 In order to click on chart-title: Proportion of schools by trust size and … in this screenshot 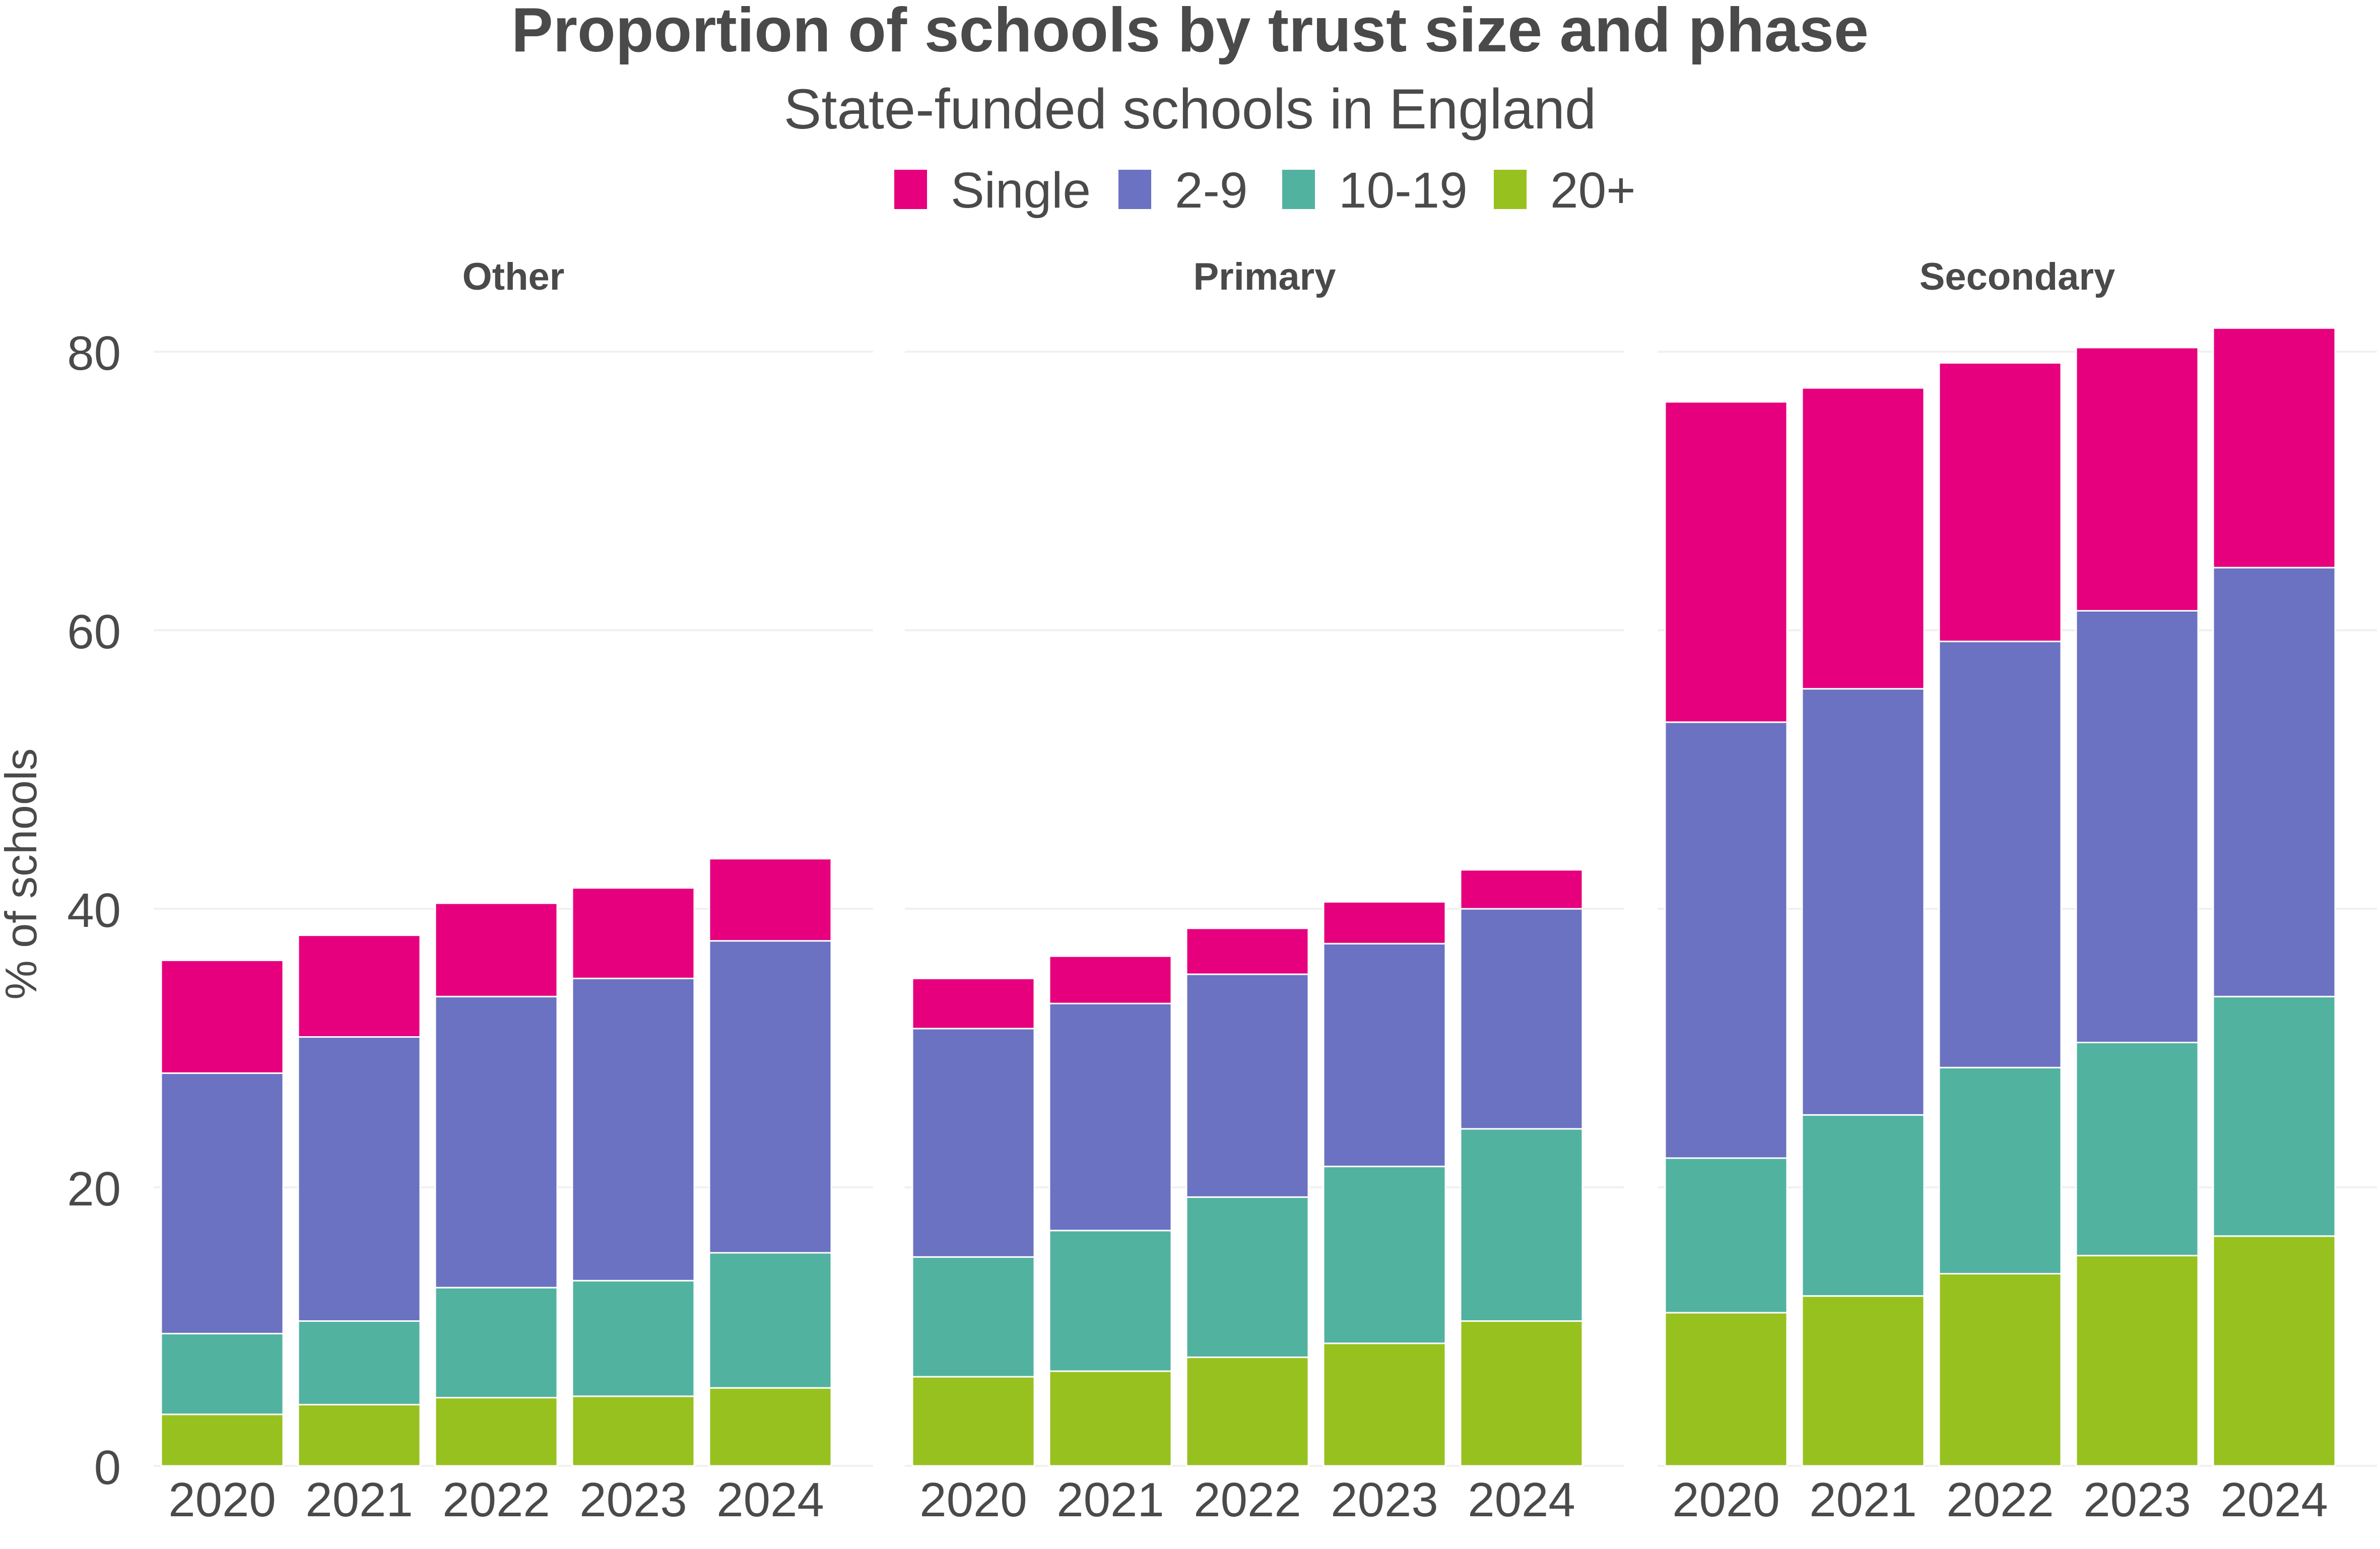, I will do `click(1190, 32)`.